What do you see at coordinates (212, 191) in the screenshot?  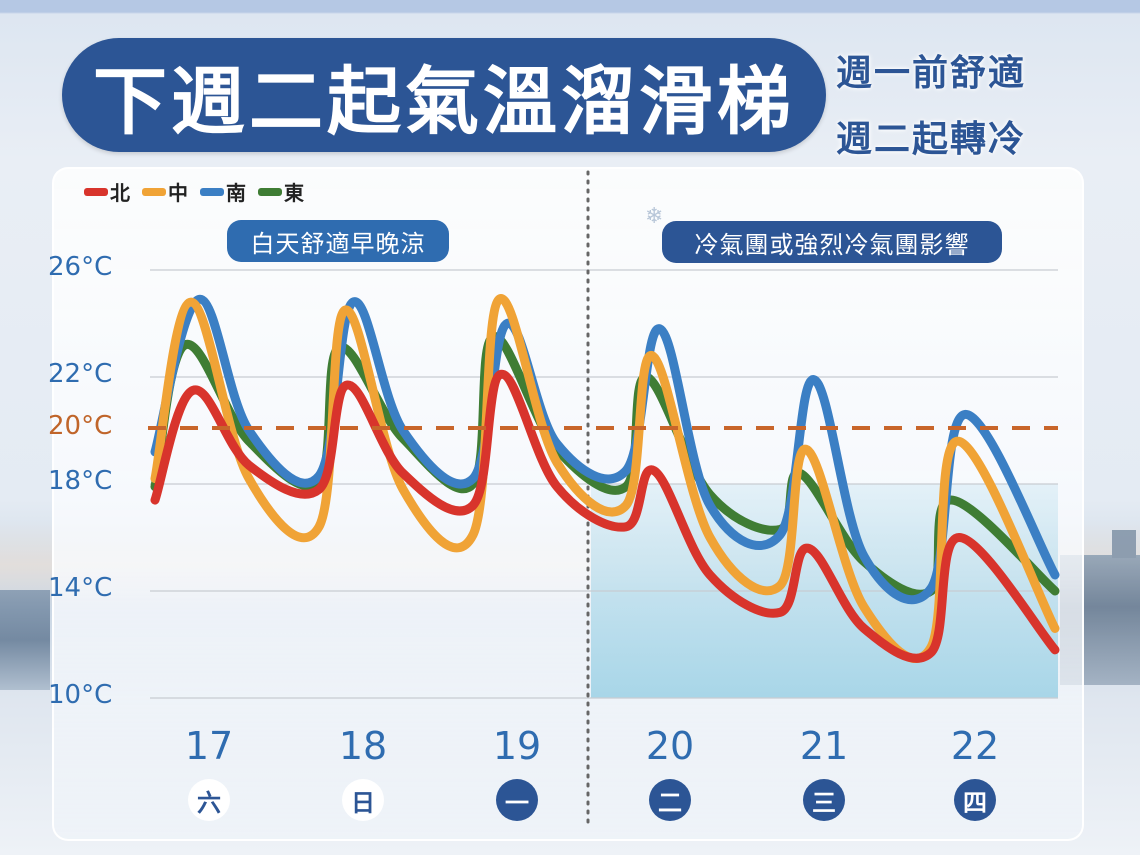 I see `legend-swatch-south` at bounding box center [212, 191].